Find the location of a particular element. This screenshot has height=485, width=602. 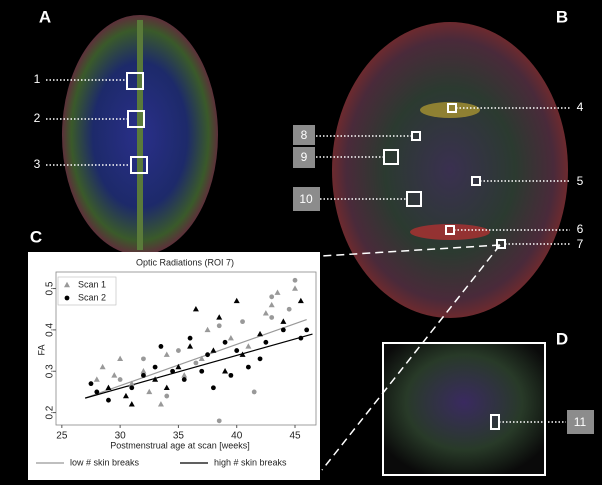

roi-label: 11 is located at coordinates (580, 422).